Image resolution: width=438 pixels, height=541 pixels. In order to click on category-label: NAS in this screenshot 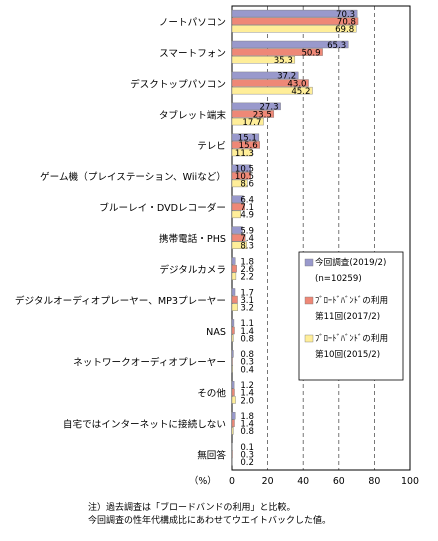, I will do `click(216, 332)`.